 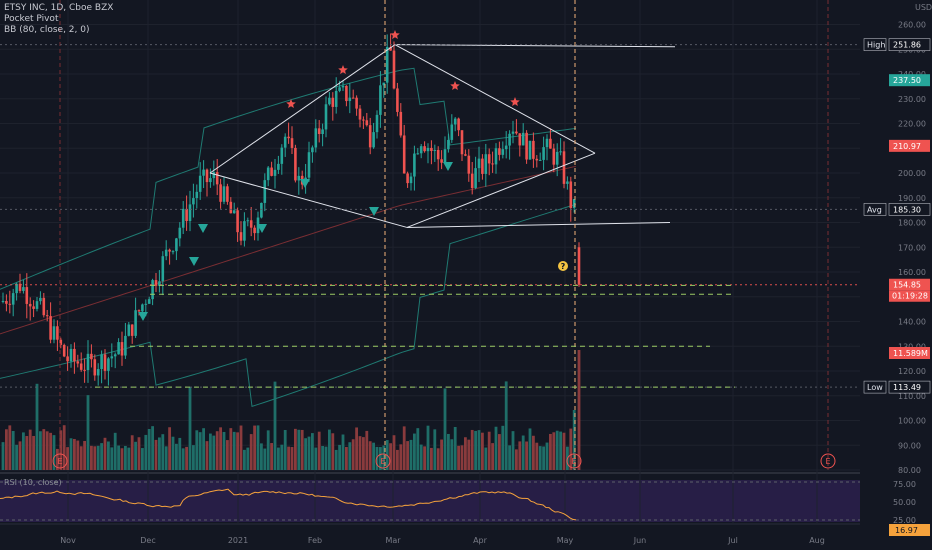 What do you see at coordinates (538, 225) in the screenshot?
I see `low-trendline` at bounding box center [538, 225].